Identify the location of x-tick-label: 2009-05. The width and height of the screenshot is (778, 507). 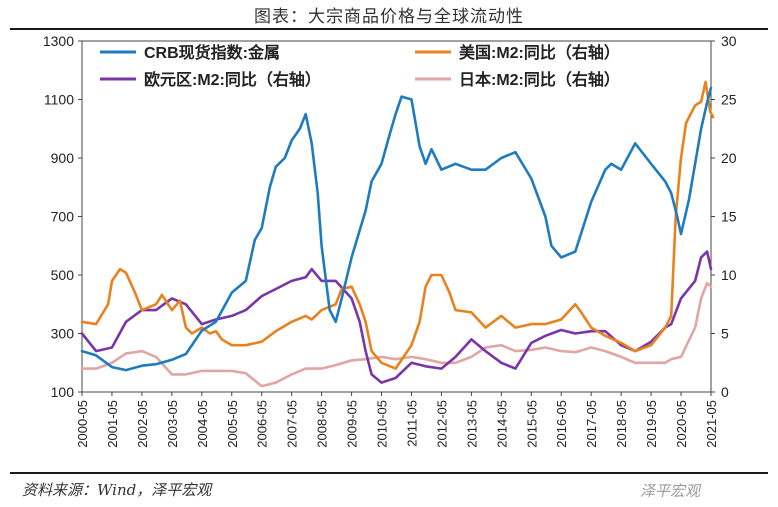
(352, 424).